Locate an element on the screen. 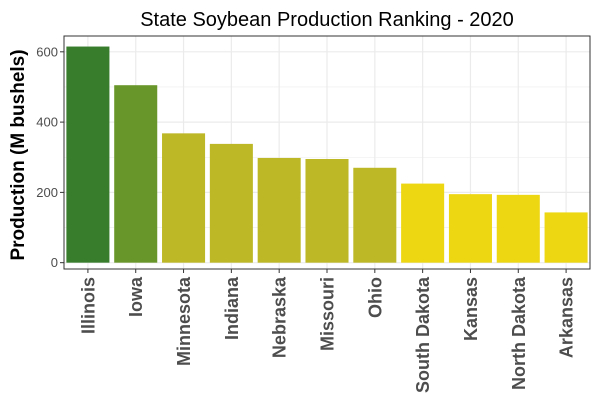  bar-illinois is located at coordinates (88, 154).